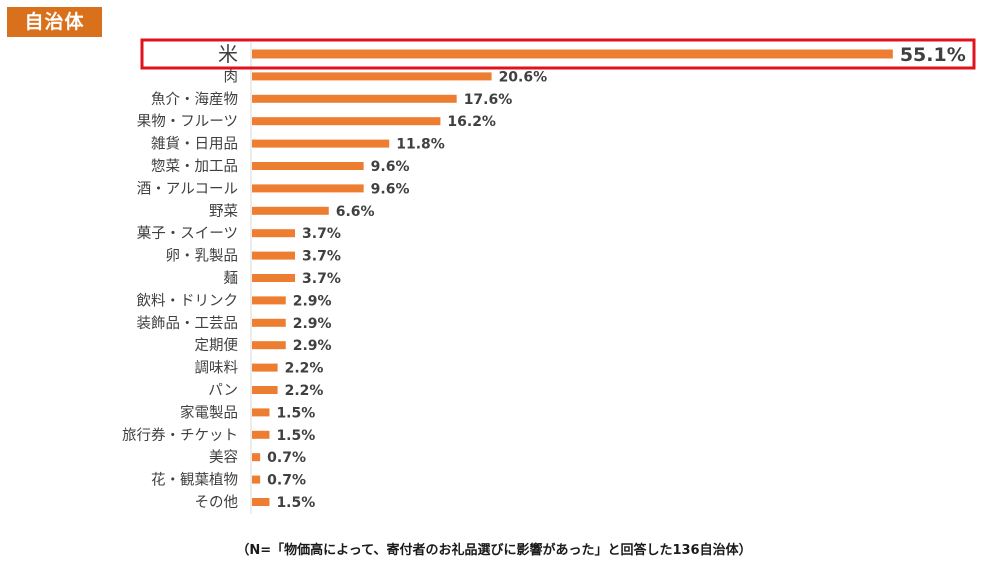 The width and height of the screenshot is (988, 562). What do you see at coordinates (217, 368) in the screenshot?
I see `category-label-14: 調味料` at bounding box center [217, 368].